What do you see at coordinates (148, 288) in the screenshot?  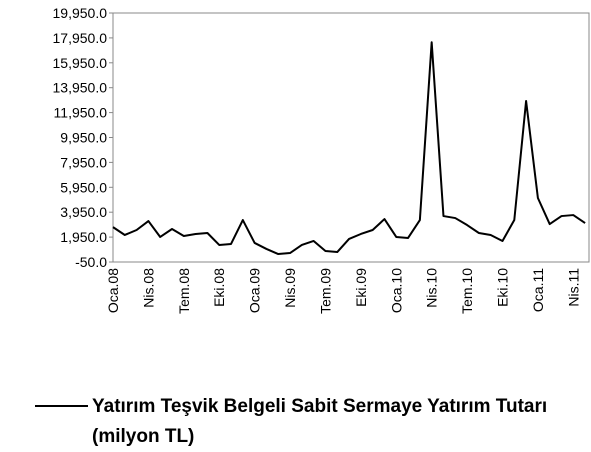 I see `x-tick-label: Nis.08` at bounding box center [148, 288].